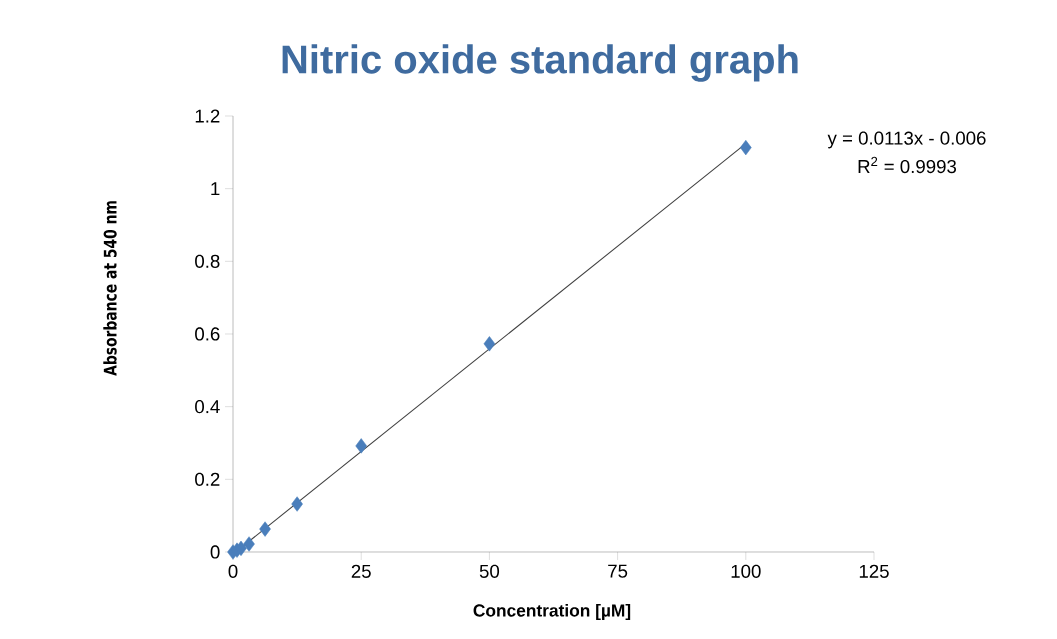 Image resolution: width=1057 pixels, height=639 pixels. I want to click on x-tick-label: 0, so click(233, 571).